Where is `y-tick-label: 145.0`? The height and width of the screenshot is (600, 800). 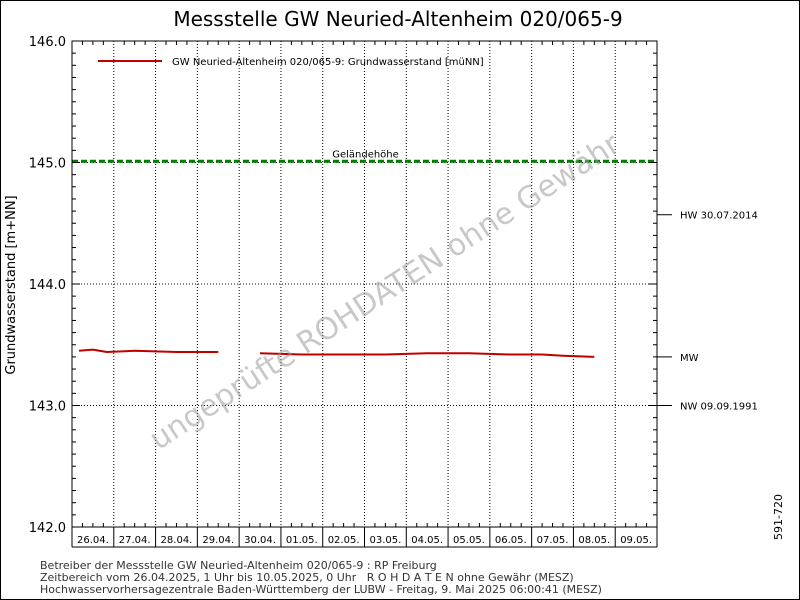
y-tick-label: 145.0 is located at coordinates (47, 164).